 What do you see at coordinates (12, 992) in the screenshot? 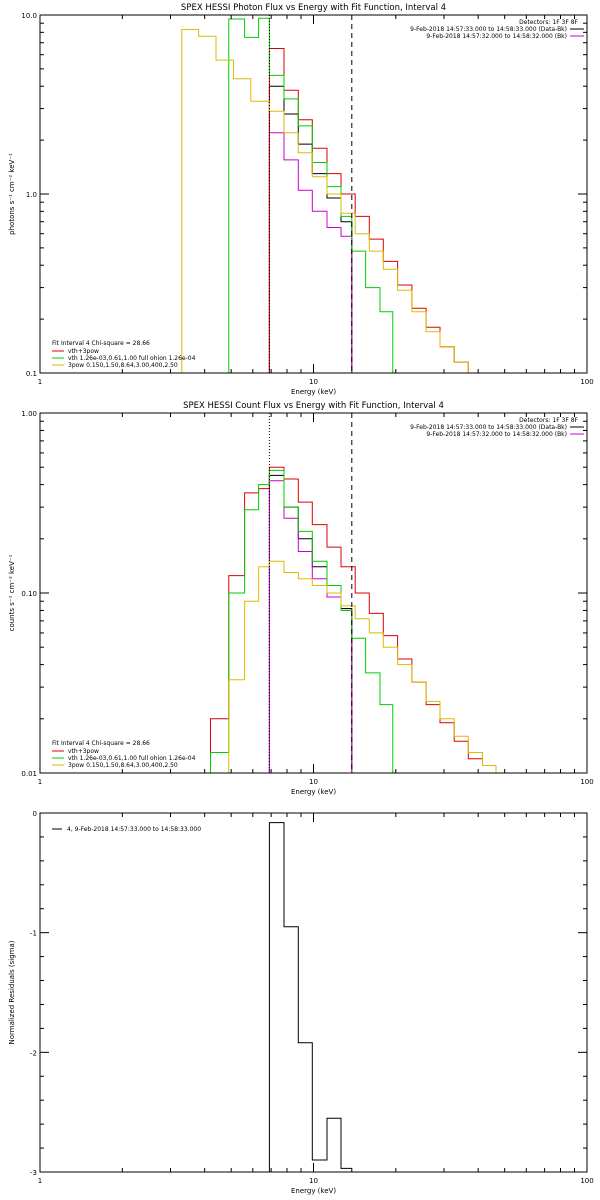
I see `y-axis-label: Normalized Residuals (sigma)` at bounding box center [12, 992].